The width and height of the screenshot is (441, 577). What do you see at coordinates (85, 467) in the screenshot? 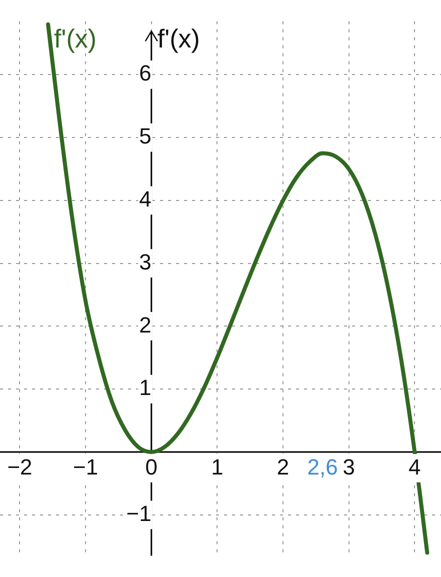
I see `x-tick-label: −1` at bounding box center [85, 467].